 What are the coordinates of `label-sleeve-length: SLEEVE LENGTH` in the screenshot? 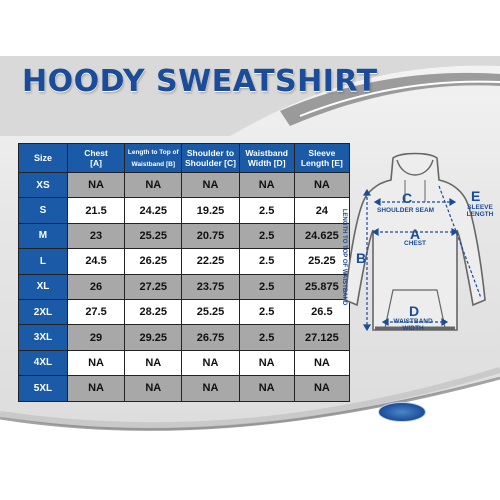 It's located at (480, 211).